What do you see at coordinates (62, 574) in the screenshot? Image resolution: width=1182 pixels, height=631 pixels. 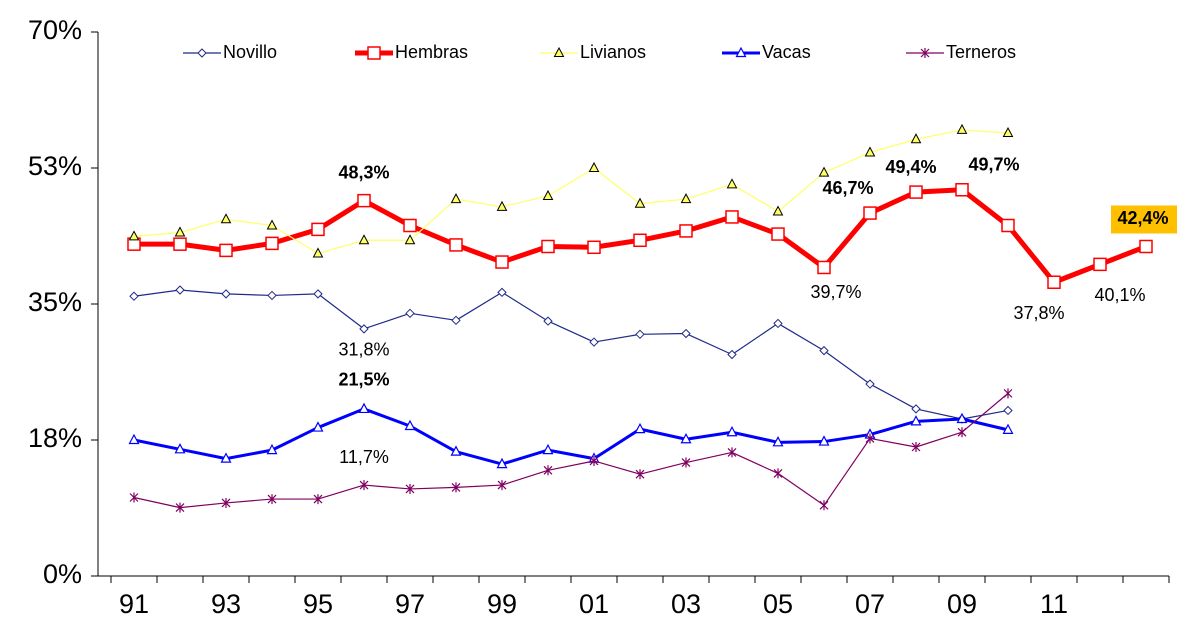 I see `y-tick-label: 0%` at bounding box center [62, 574].